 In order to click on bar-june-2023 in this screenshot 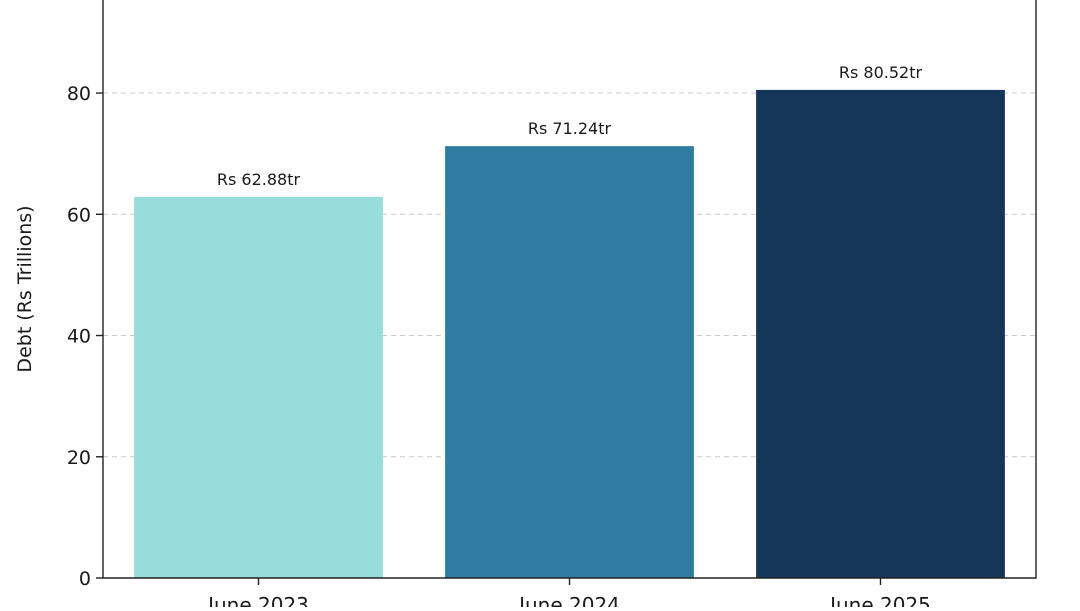, I will do `click(258, 387)`.